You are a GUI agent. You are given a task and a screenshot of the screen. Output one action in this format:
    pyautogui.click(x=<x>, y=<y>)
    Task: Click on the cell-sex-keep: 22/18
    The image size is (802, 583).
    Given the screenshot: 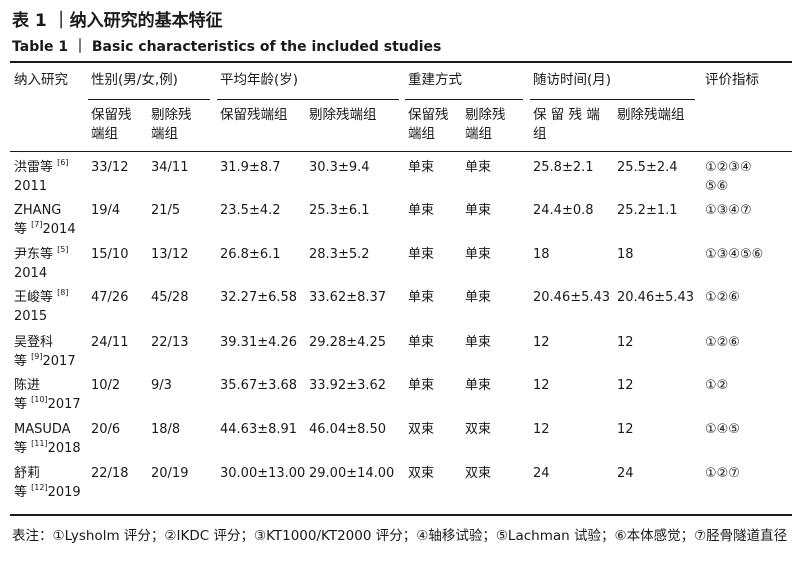 What is the action you would take?
    pyautogui.click(x=110, y=473)
    